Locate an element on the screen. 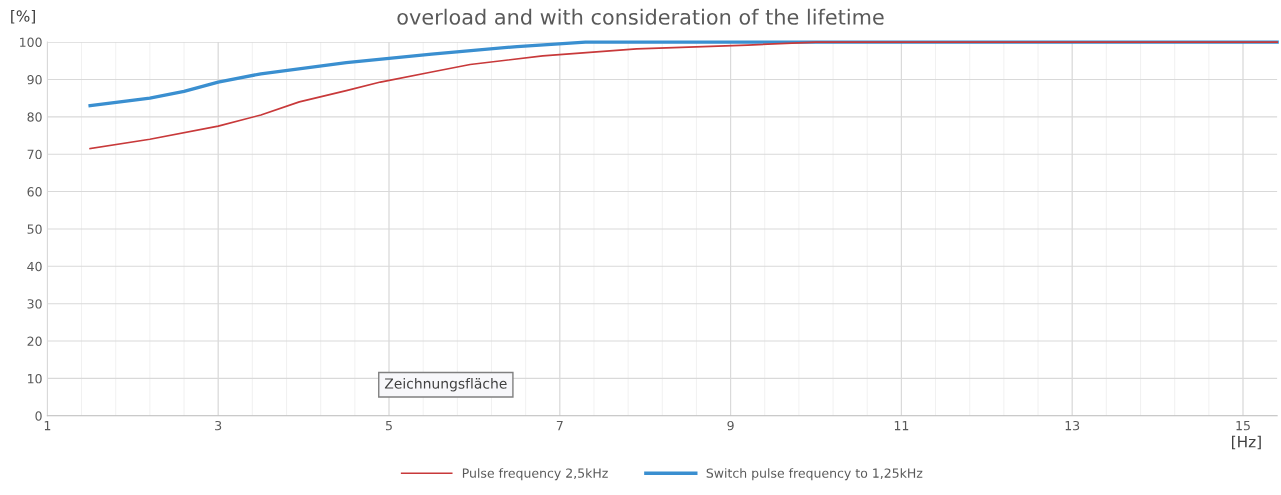 The height and width of the screenshot is (495, 1281). y-axis-title: [%] is located at coordinates (23, 16).